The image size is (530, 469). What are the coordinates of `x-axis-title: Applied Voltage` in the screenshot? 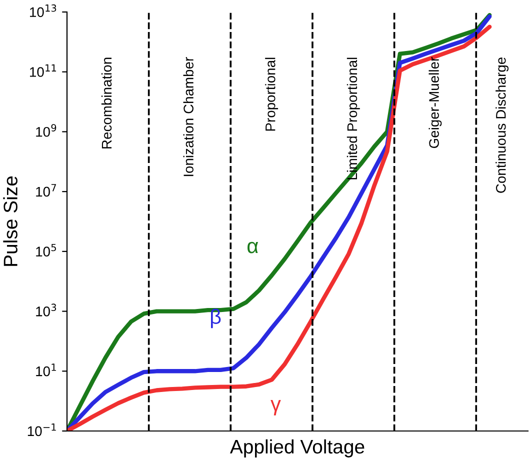 It's located at (297, 448).